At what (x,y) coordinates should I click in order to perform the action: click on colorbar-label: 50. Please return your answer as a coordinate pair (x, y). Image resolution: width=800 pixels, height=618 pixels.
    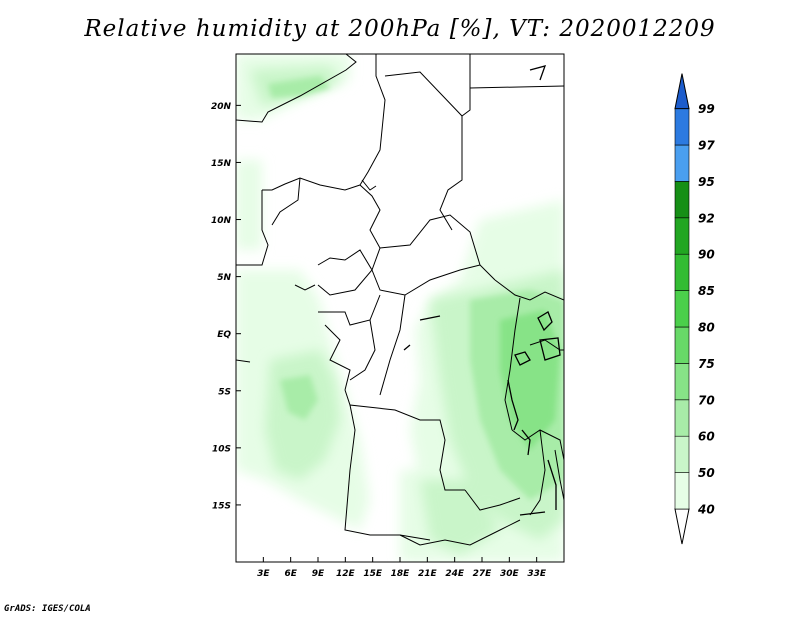
    Looking at the image, I should click on (706, 473).